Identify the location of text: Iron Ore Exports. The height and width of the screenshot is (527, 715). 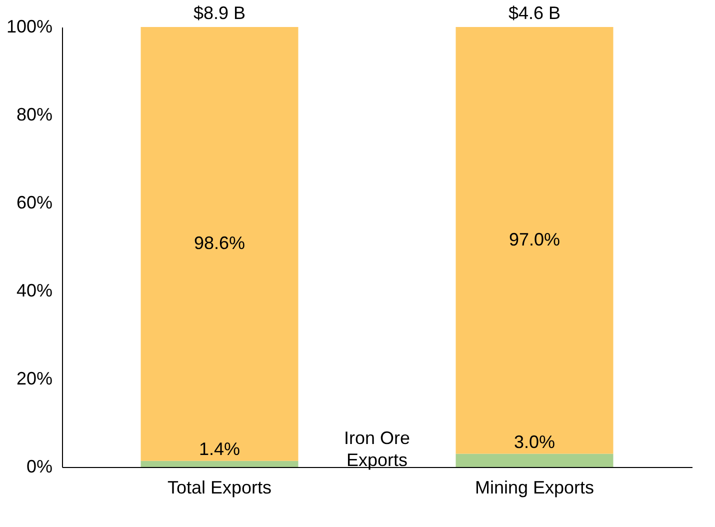
(377, 449).